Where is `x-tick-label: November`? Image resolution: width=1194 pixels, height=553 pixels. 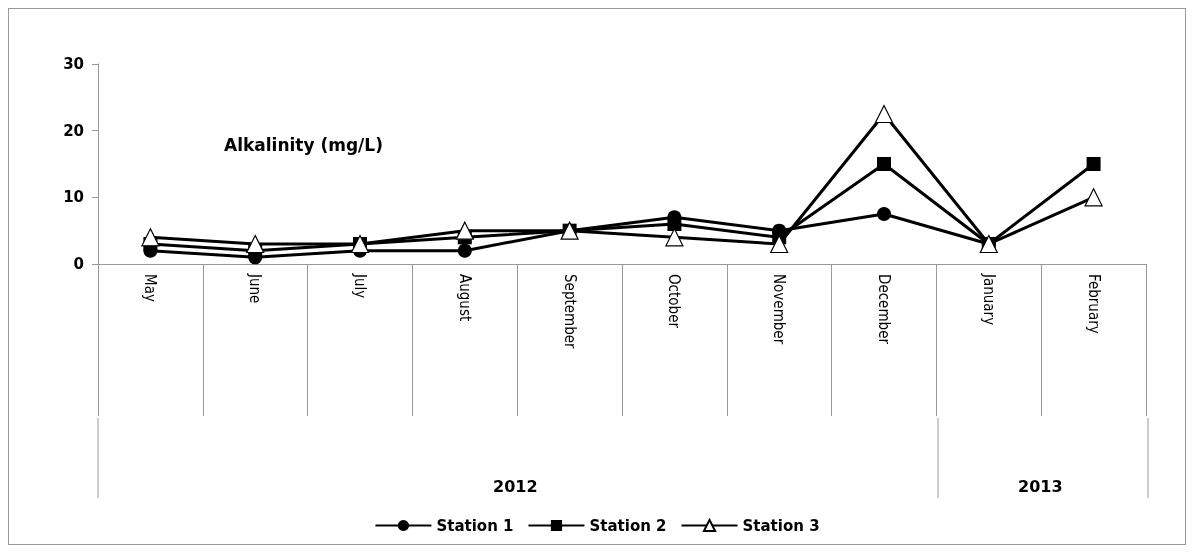
x-tick-label: November is located at coordinates (779, 309).